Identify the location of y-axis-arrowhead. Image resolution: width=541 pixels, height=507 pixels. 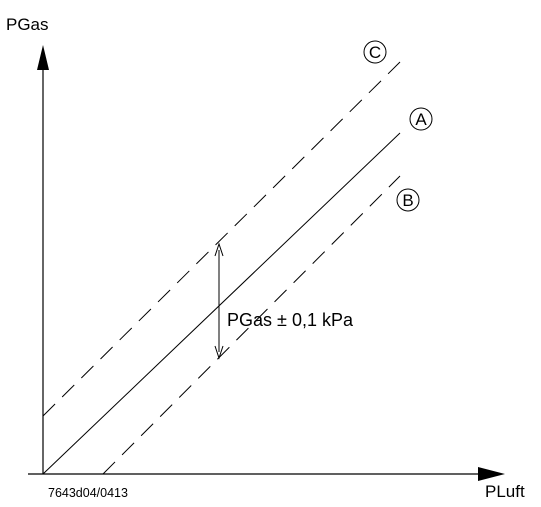
(43, 57).